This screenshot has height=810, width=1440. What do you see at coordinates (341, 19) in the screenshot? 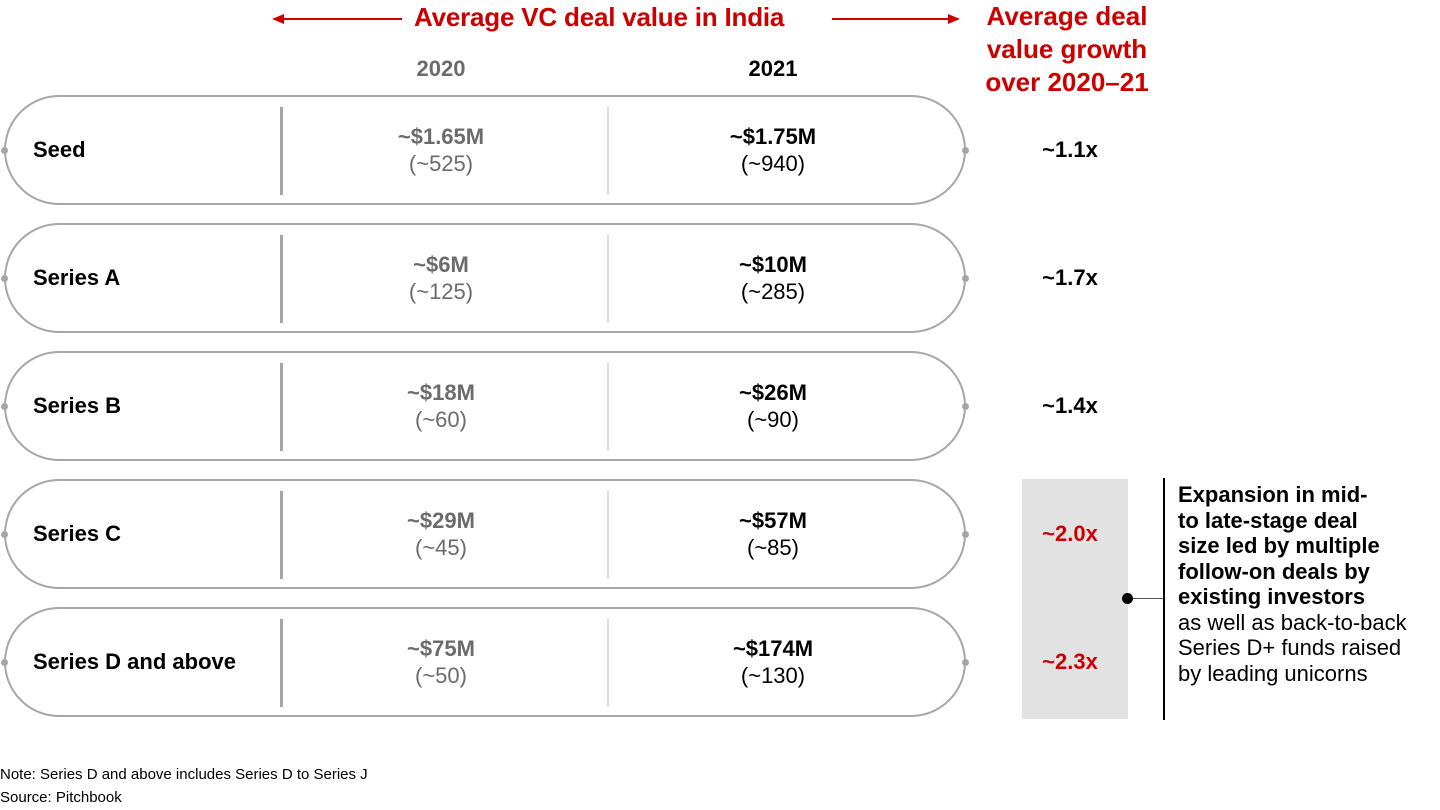
I see `arrow-left-line` at bounding box center [341, 19].